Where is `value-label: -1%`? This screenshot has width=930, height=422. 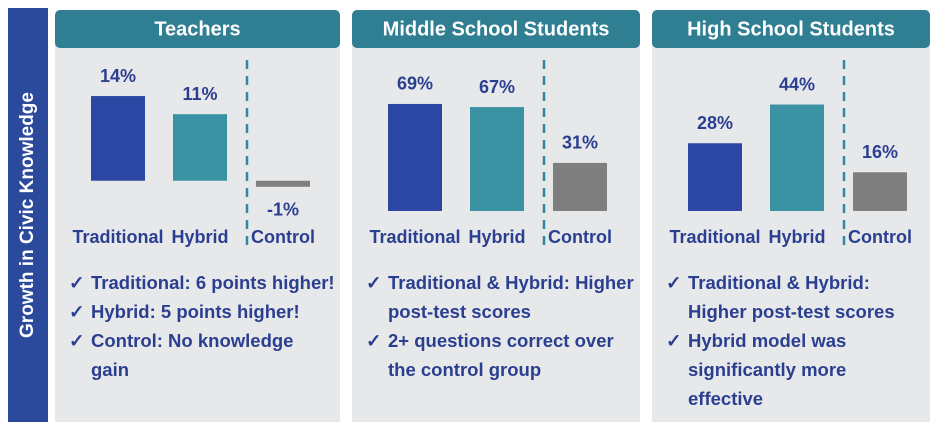 value-label: -1% is located at coordinates (283, 210).